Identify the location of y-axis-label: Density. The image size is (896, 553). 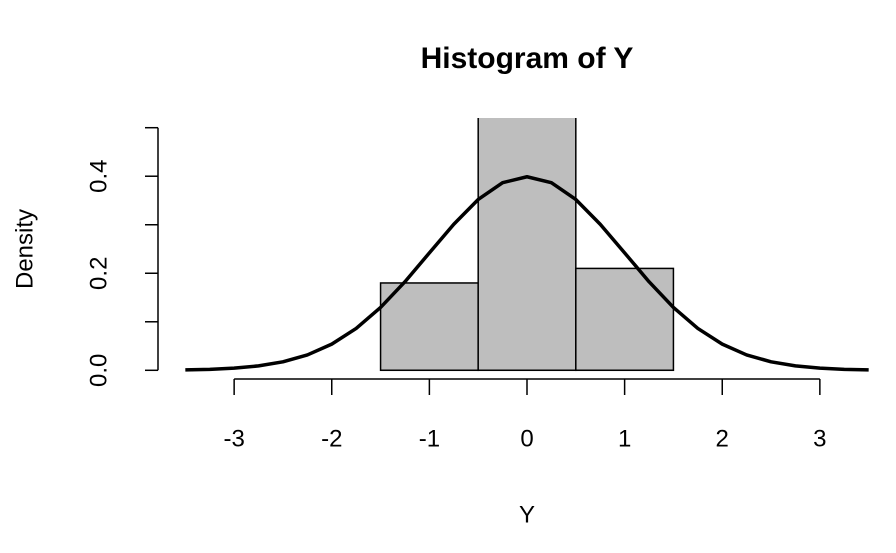
(24, 249).